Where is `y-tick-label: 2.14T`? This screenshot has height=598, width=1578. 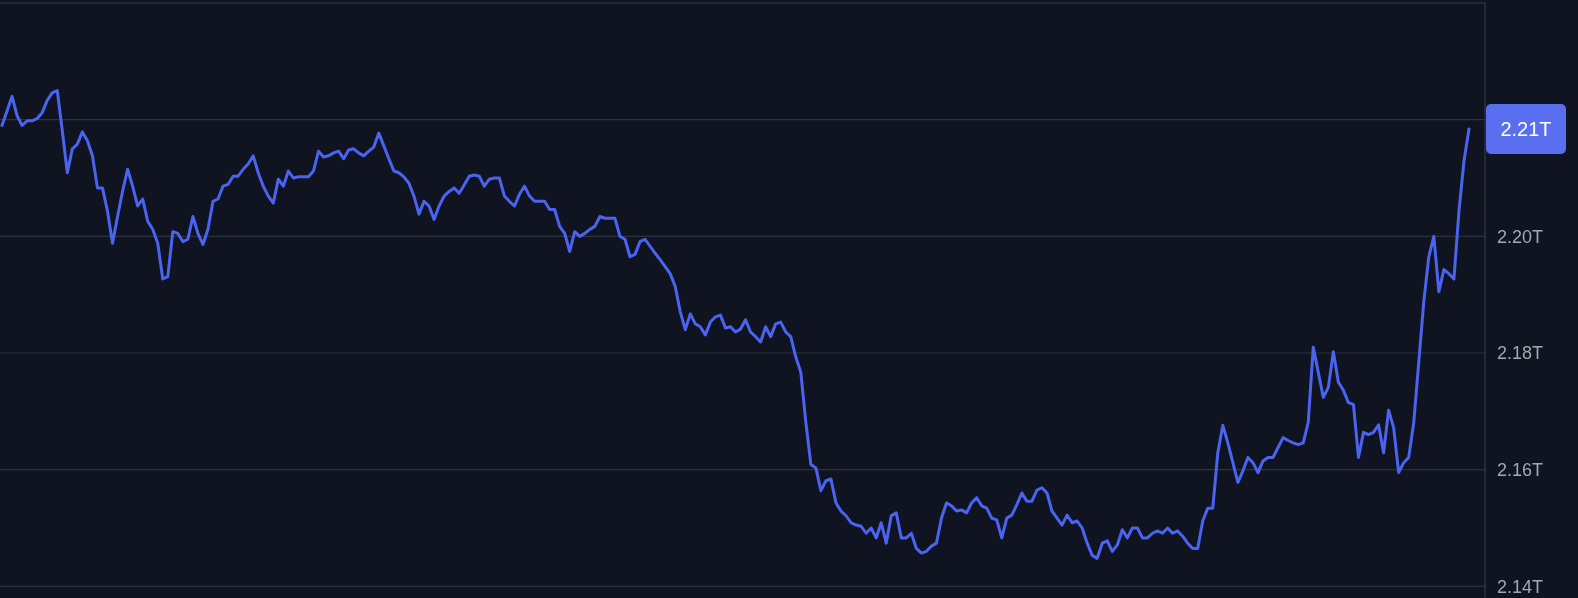
y-tick-label: 2.14T is located at coordinates (1520, 586).